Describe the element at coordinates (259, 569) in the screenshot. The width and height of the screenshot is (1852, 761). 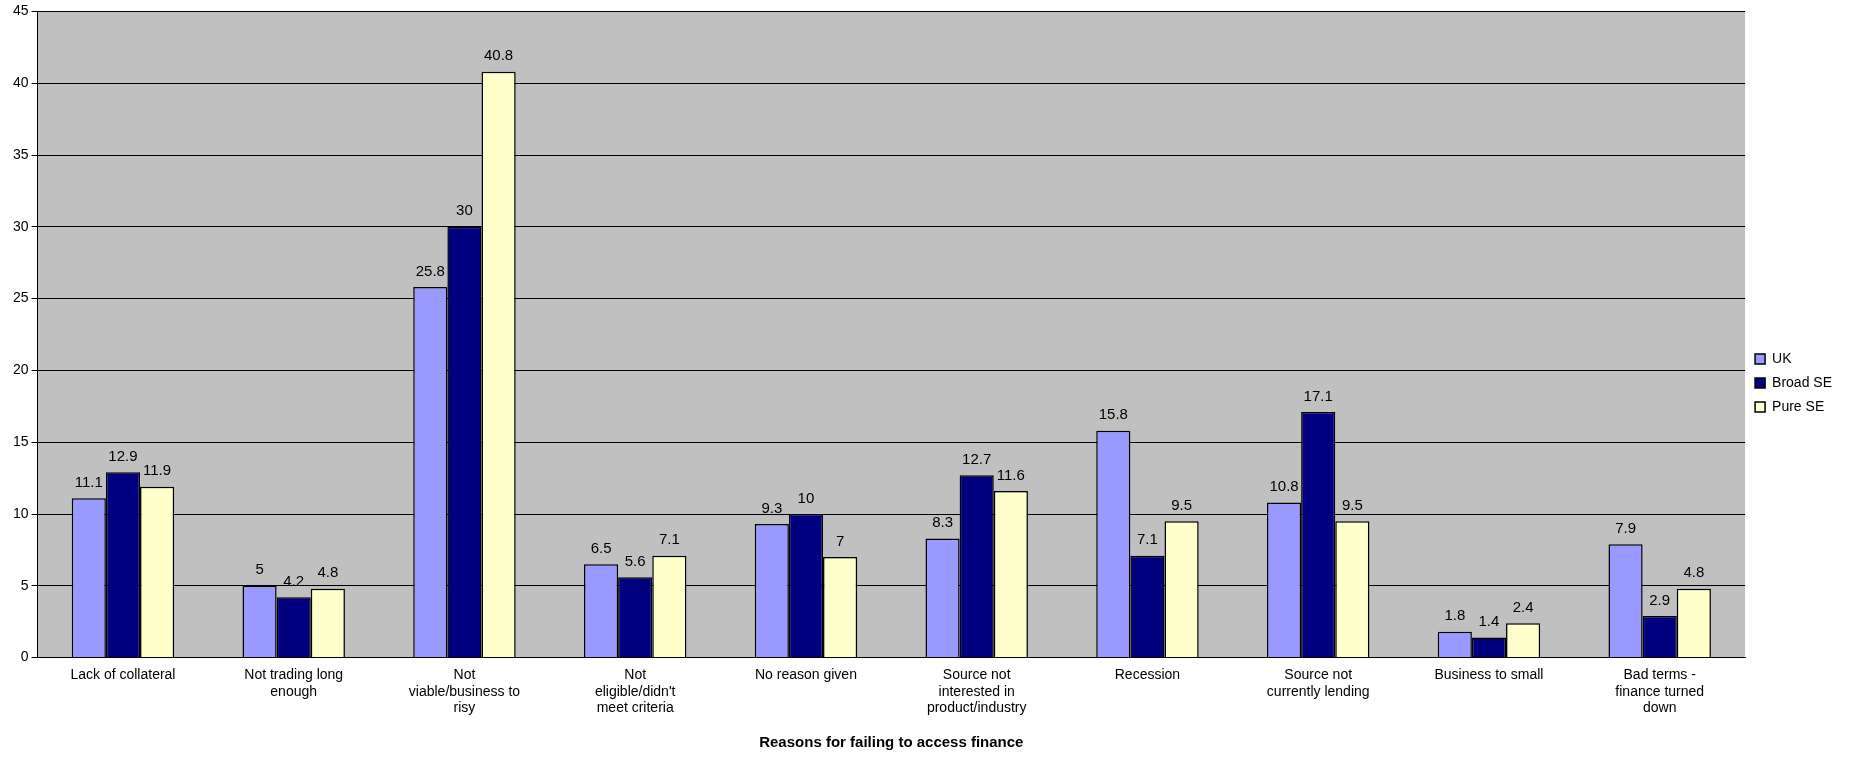
I see `data-label: 5` at that location.